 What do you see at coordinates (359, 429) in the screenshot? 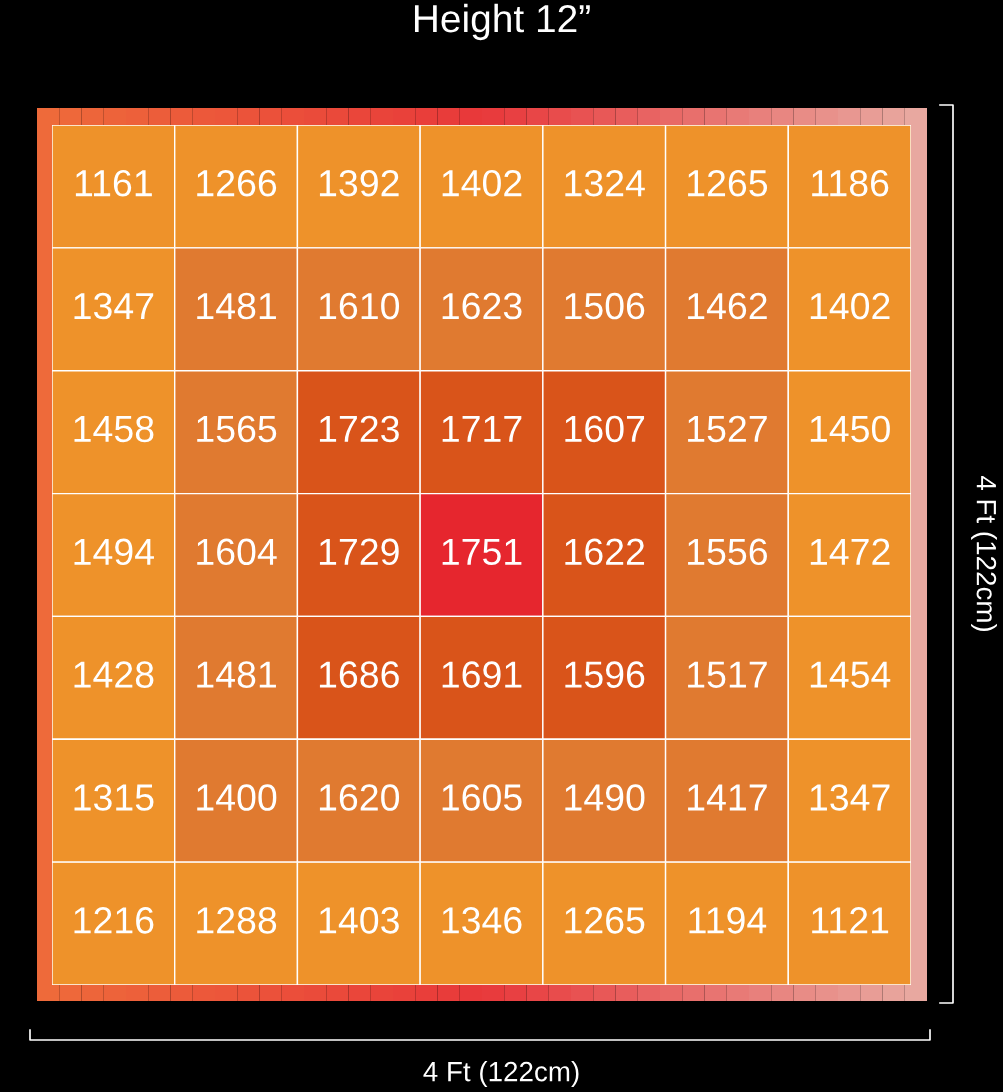
I see `data-label: 1723` at bounding box center [359, 429].